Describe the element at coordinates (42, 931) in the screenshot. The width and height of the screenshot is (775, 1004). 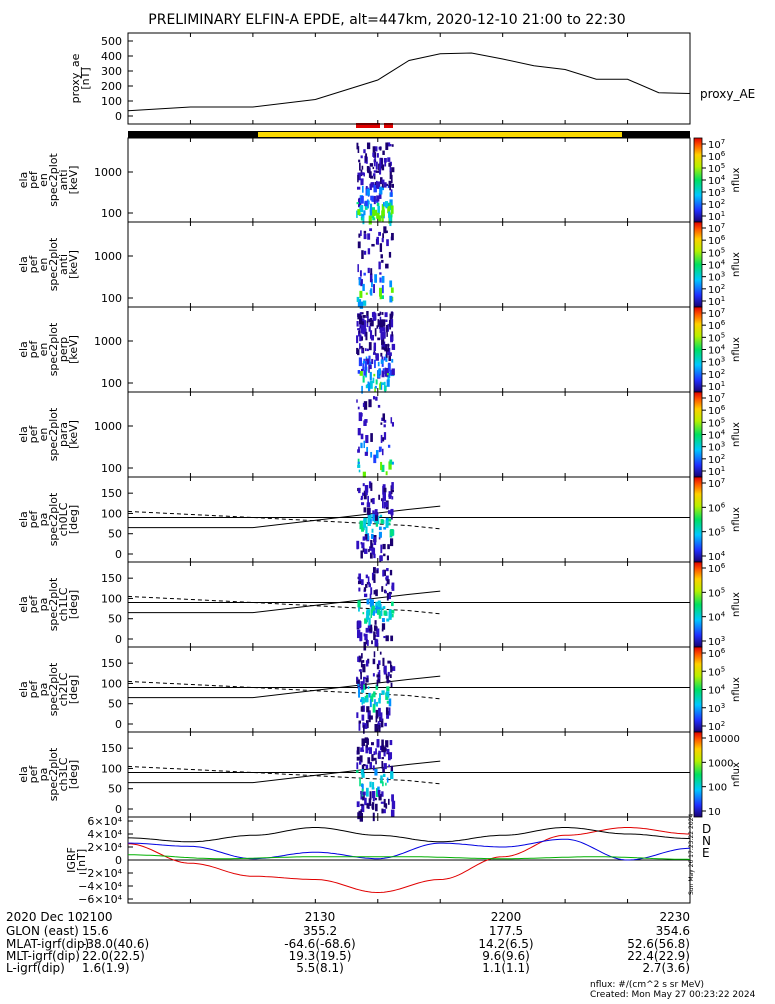
I see `x-axis-row-label: GLON (east)` at that location.